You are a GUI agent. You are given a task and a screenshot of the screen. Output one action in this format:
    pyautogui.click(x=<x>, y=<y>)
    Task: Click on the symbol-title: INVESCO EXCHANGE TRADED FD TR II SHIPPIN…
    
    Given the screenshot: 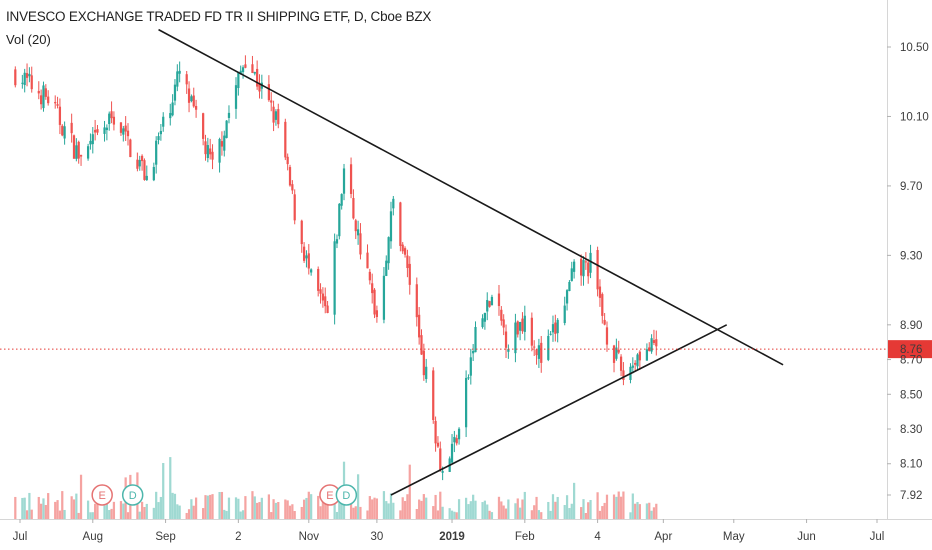 What is the action you would take?
    pyautogui.click(x=219, y=16)
    